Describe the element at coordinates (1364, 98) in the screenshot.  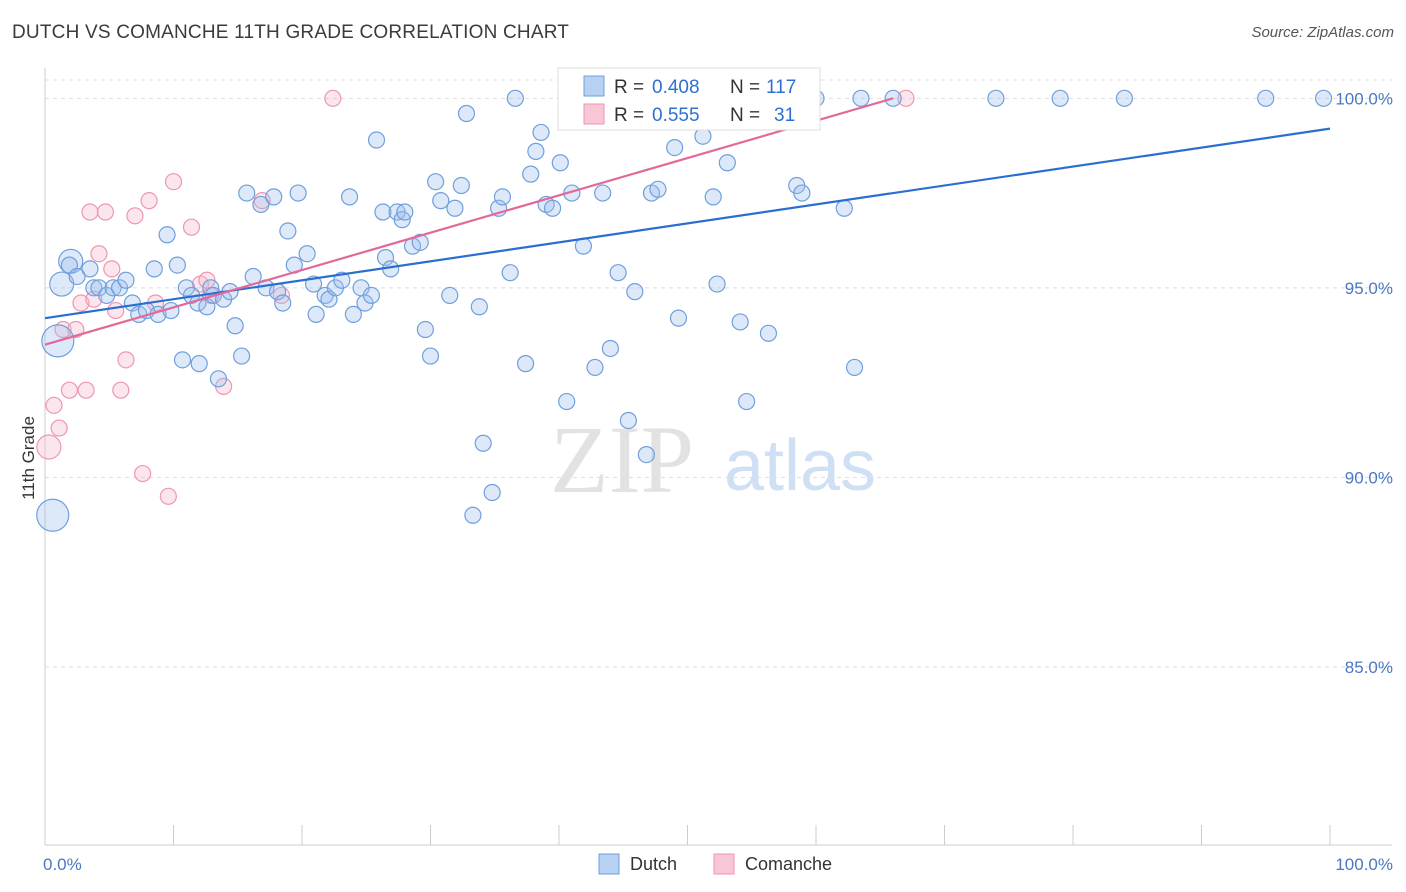
I see `y-tick-label: 100.0%` at that location.